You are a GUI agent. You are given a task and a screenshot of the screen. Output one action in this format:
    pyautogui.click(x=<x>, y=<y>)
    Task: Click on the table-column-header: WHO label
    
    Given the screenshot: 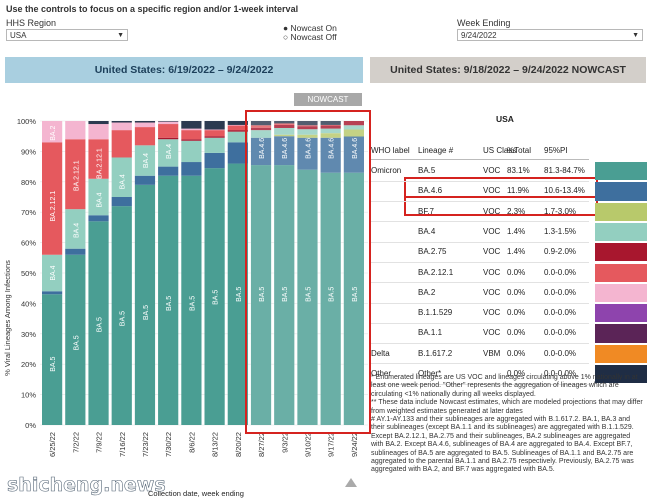 What is the action you would take?
    pyautogui.click(x=390, y=150)
    